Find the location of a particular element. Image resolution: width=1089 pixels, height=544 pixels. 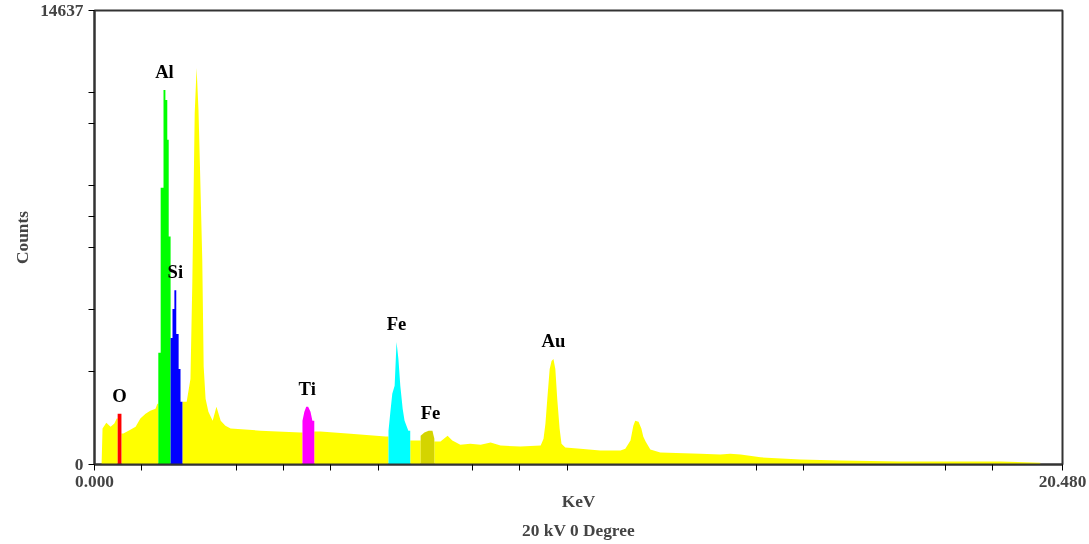

text: 20 kV 0 Degree is located at coordinates (578, 530).